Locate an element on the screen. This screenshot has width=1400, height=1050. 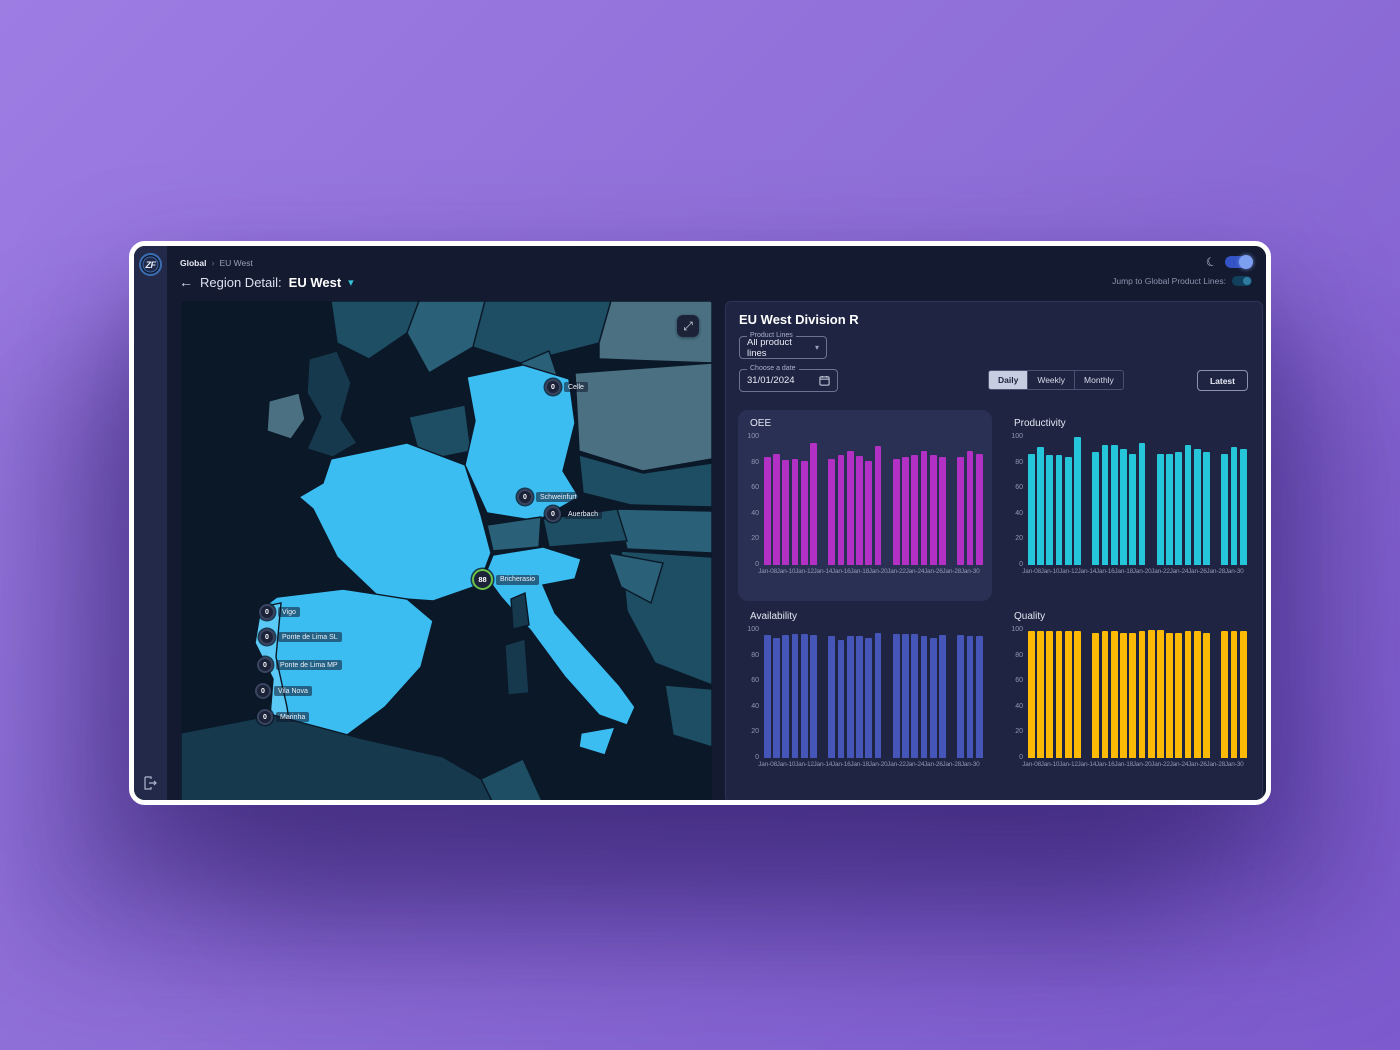
map-marker-auerbach: 0 Auerbach is located at coordinates (573, 514).